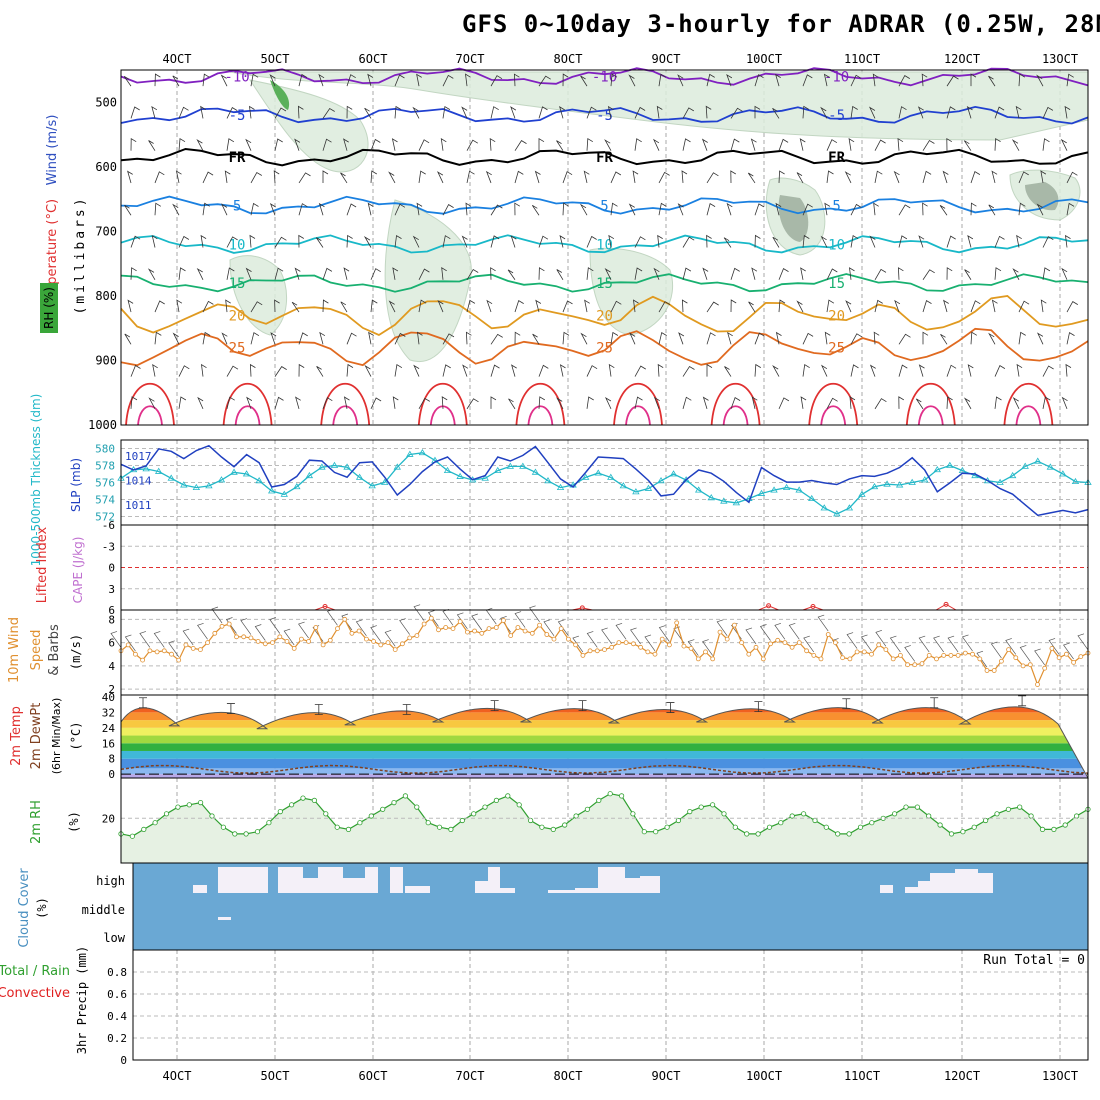  What do you see at coordinates (1060, 59) in the screenshot?
I see `time-tick-top: 13OCT` at bounding box center [1060, 59].